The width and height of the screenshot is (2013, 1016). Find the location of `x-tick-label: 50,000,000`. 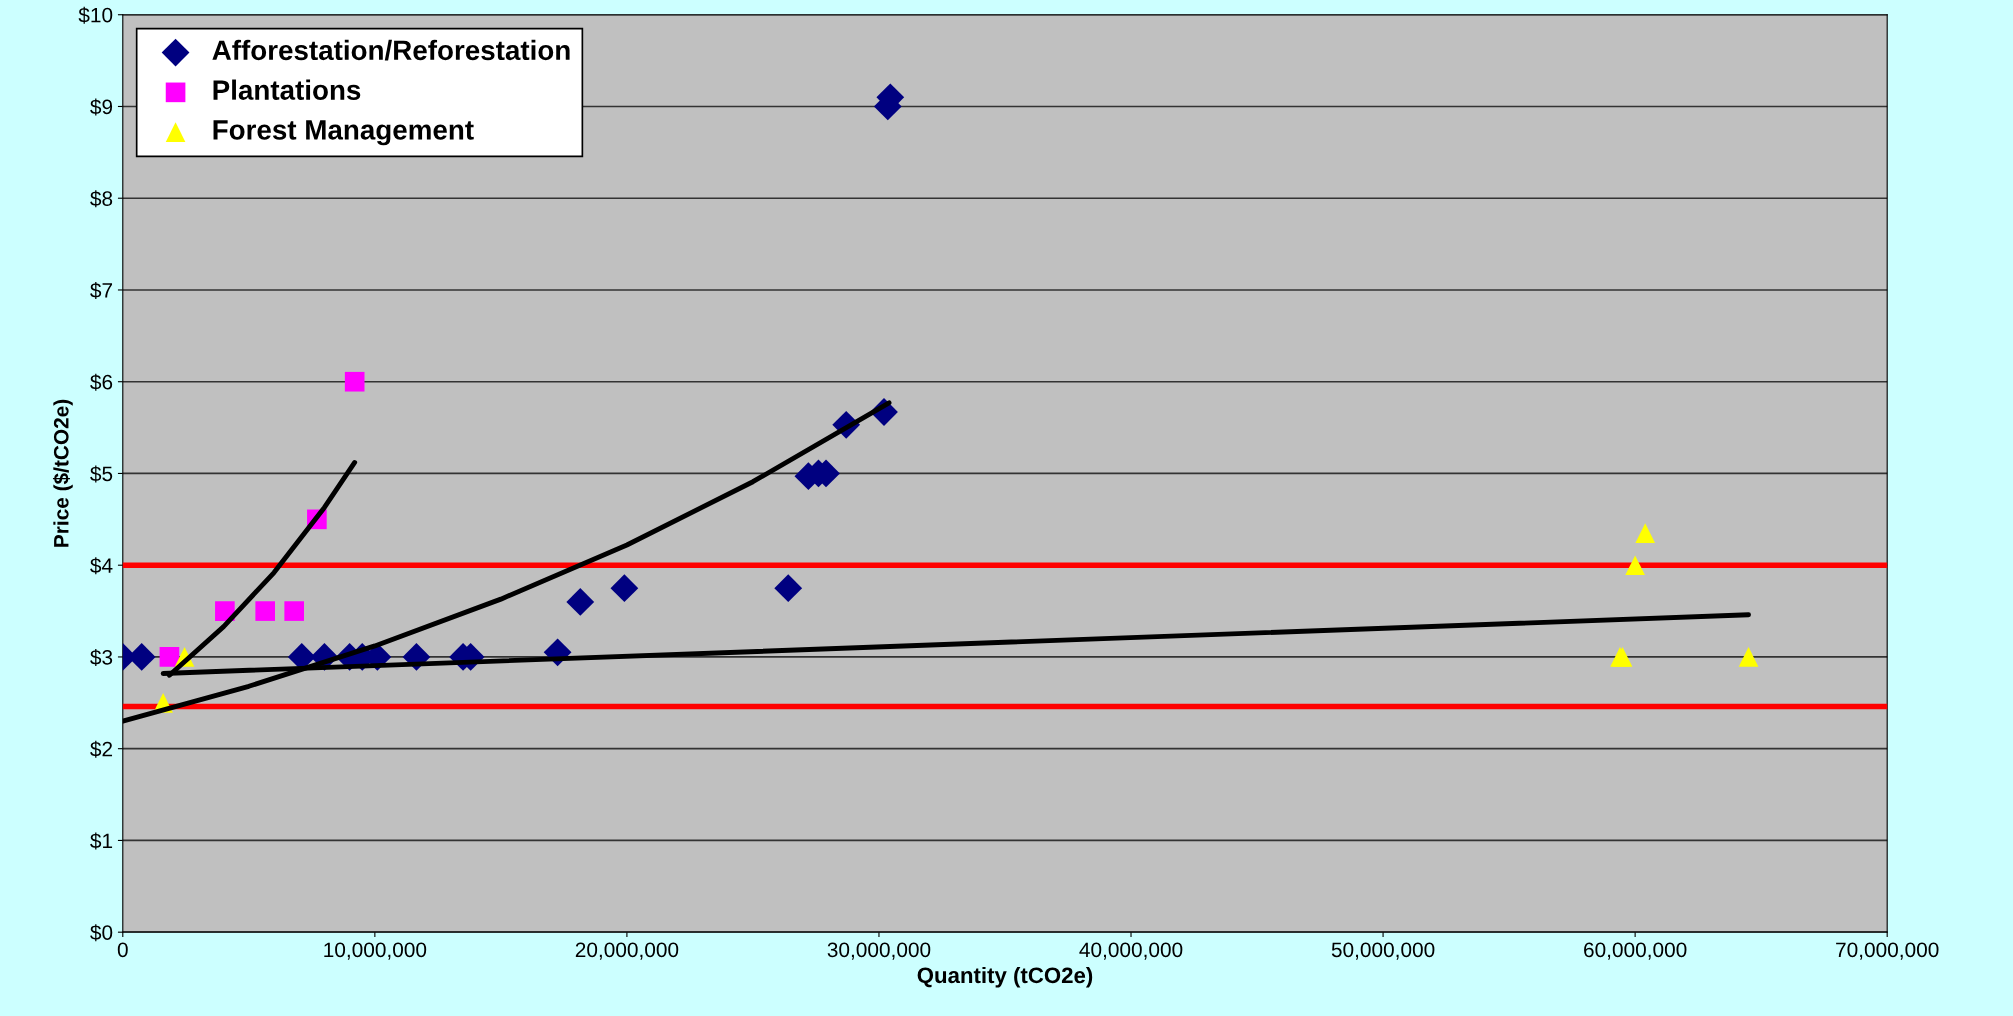

x-tick-label: 50,000,000 is located at coordinates (1383, 951).